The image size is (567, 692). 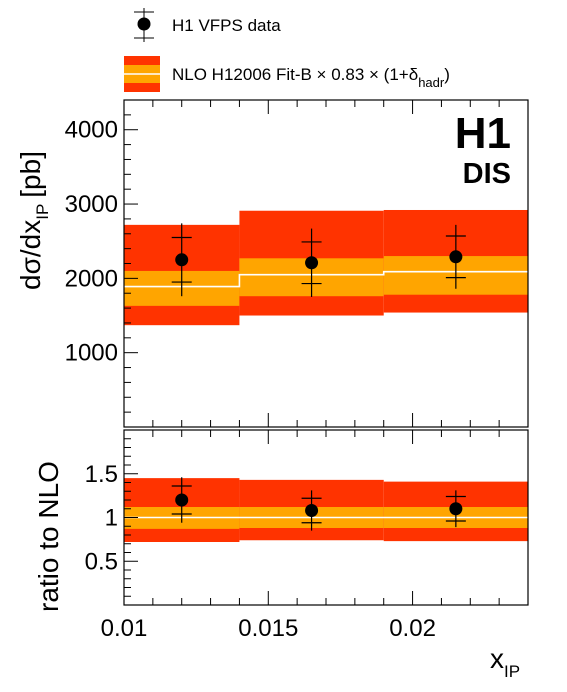 What do you see at coordinates (412, 628) in the screenshot?
I see `x-tick-label: 0.02` at bounding box center [412, 628].